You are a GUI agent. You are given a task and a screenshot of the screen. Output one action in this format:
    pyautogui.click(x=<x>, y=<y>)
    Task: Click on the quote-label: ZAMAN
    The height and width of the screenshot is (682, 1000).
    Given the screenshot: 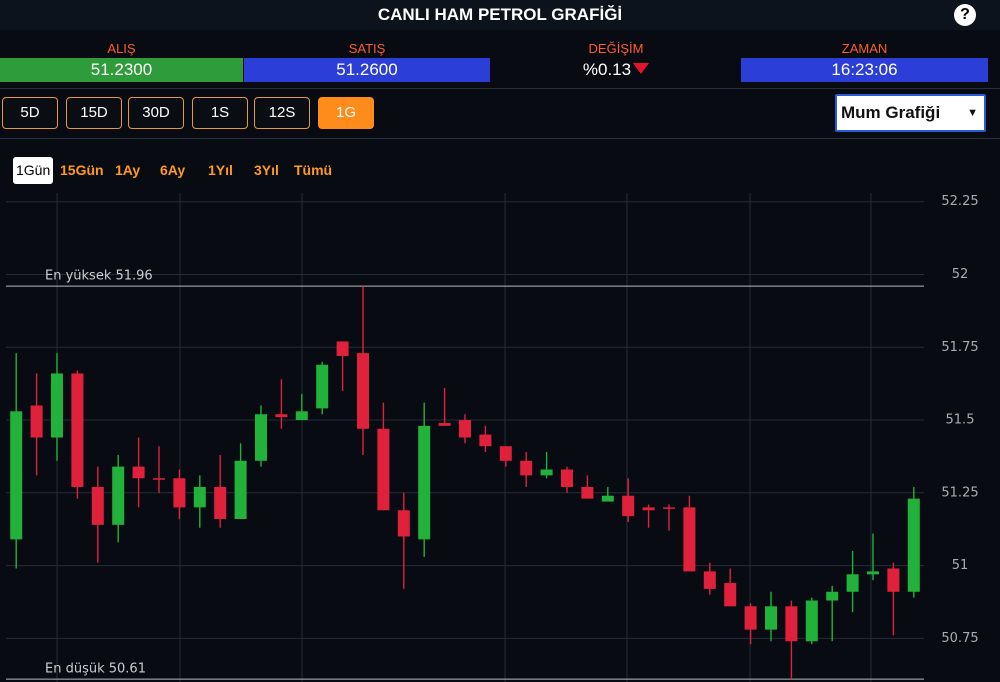 What is the action you would take?
    pyautogui.click(x=864, y=48)
    